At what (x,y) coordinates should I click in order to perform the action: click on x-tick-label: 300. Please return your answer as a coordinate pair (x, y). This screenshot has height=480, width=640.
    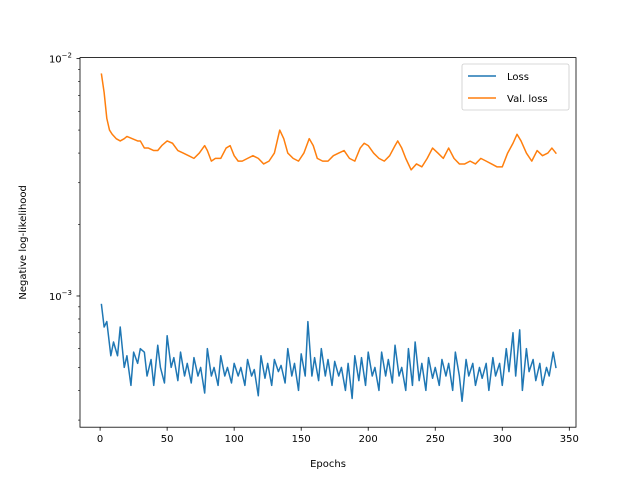
    Looking at the image, I should click on (502, 439).